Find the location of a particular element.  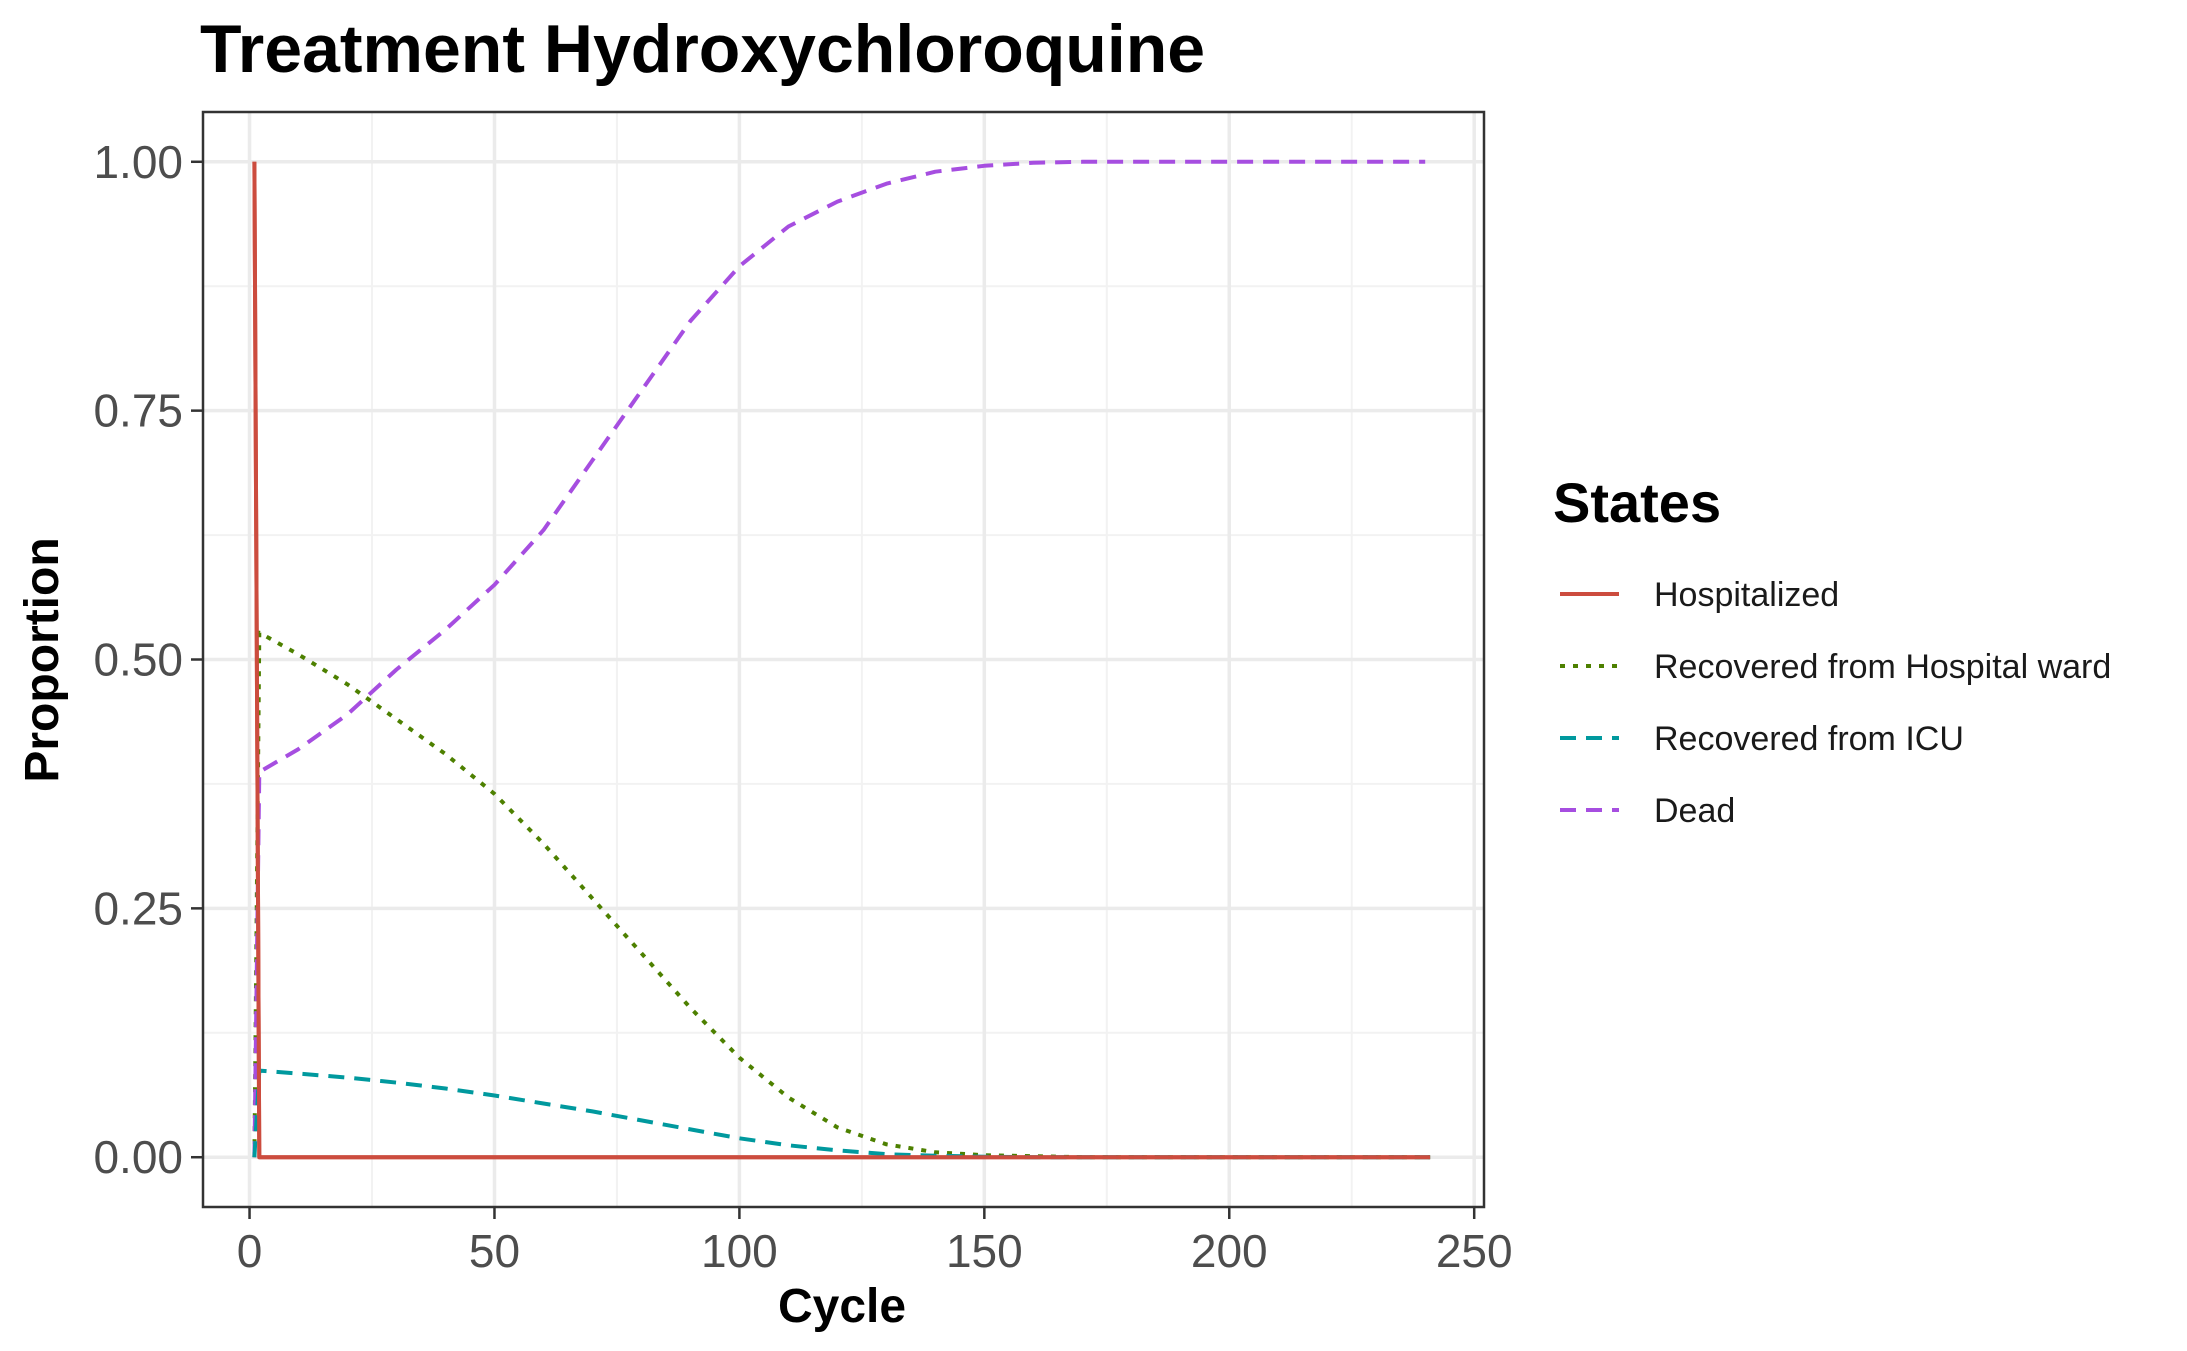

y-tick-label: 1.00 is located at coordinates (138, 162).